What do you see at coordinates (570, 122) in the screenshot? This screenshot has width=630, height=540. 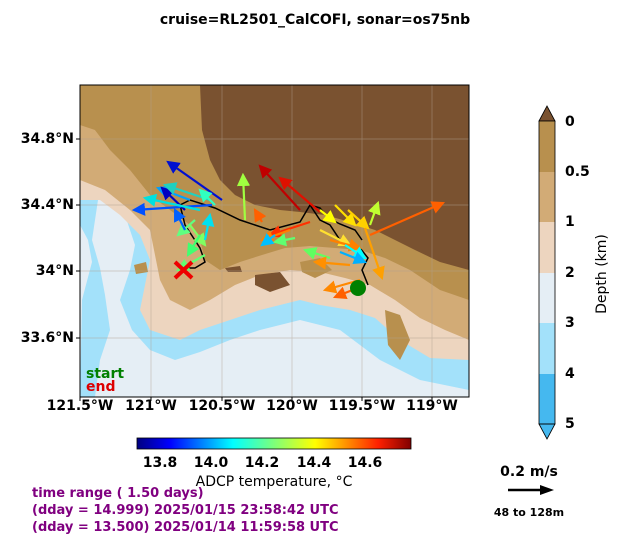 I see `depth-tick: 0` at bounding box center [570, 122].